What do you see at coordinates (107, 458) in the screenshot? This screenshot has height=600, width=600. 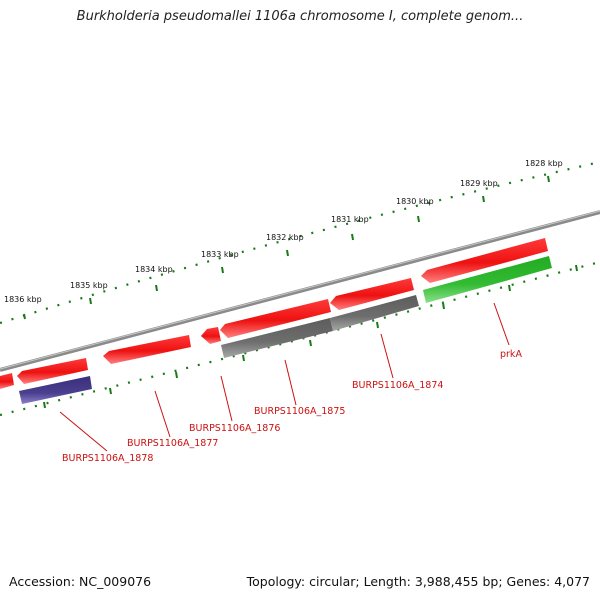 I see `gene-label: BURPS1106A_1878` at bounding box center [107, 458].